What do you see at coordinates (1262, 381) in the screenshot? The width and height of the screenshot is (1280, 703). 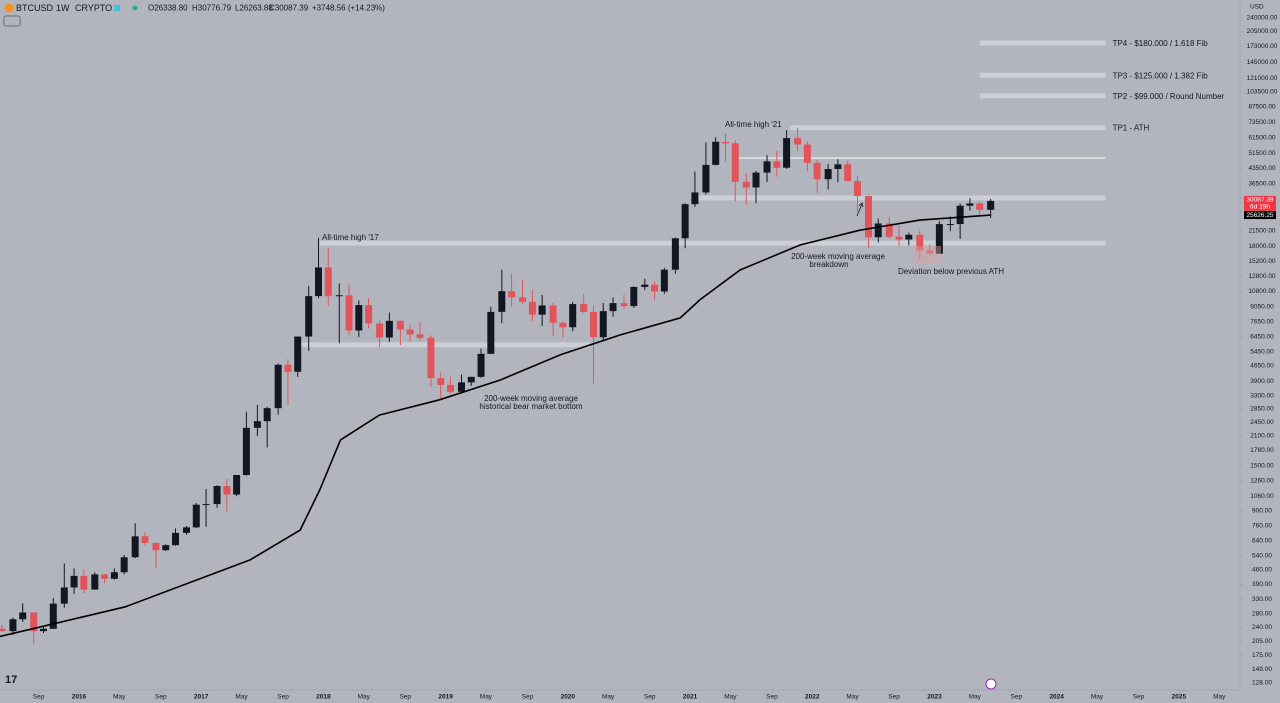 I see `y-tick-label: 3900.00` at bounding box center [1262, 381].